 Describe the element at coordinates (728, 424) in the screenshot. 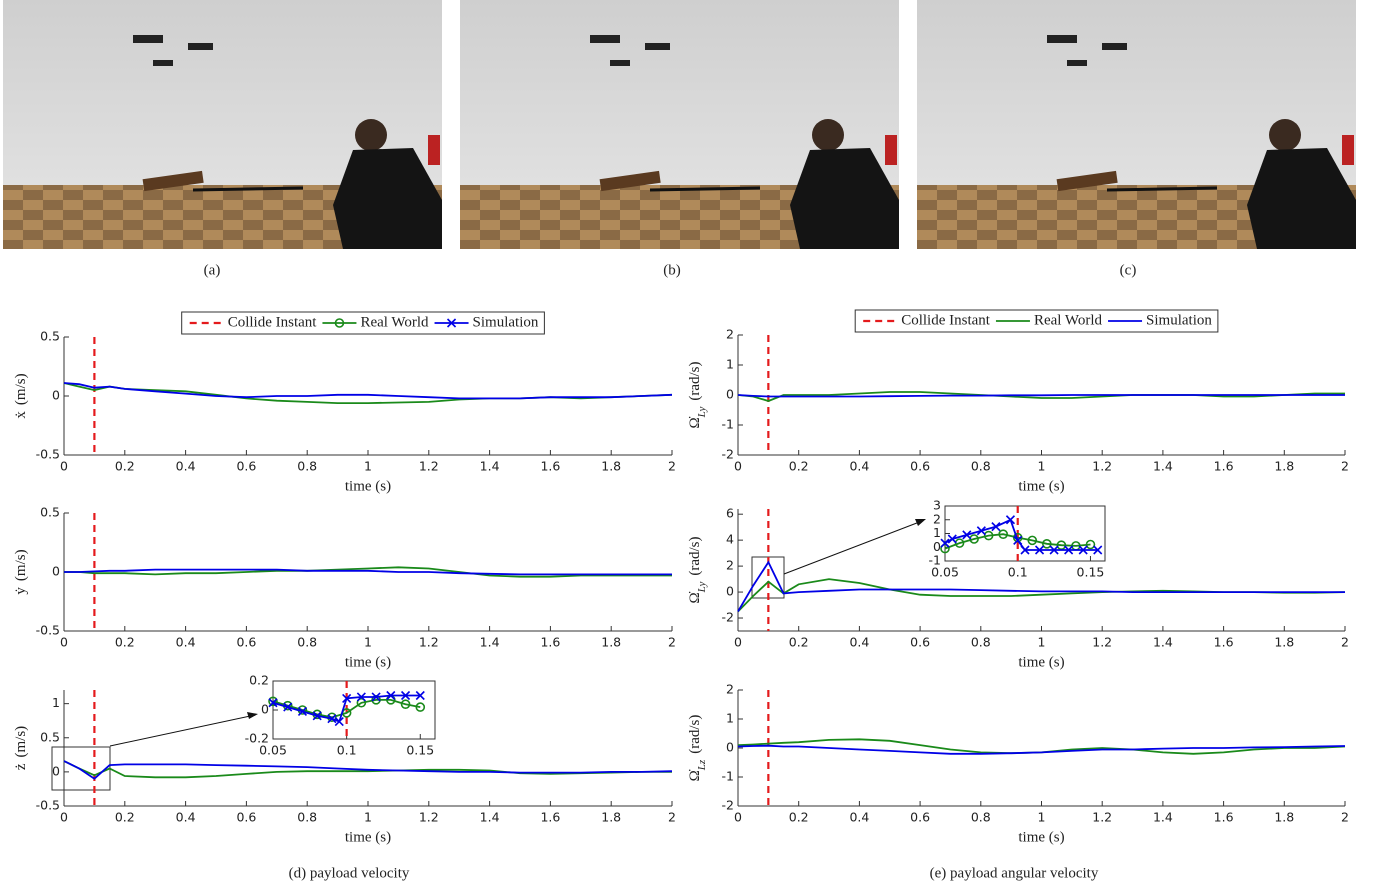

I see `y-tick-label: -1` at that location.